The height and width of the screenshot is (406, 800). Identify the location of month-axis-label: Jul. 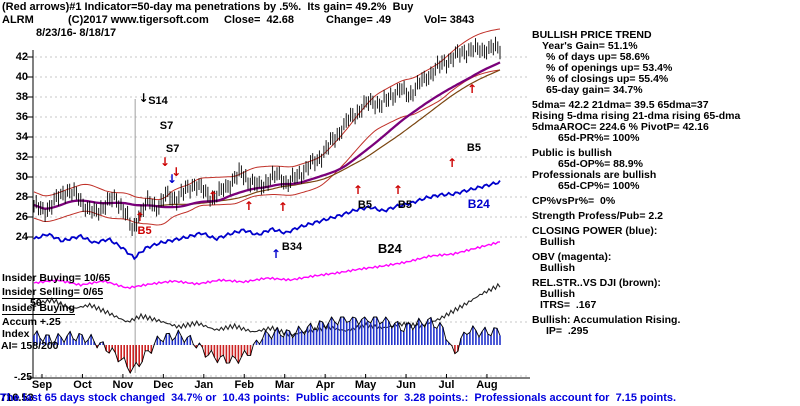
(446, 385).